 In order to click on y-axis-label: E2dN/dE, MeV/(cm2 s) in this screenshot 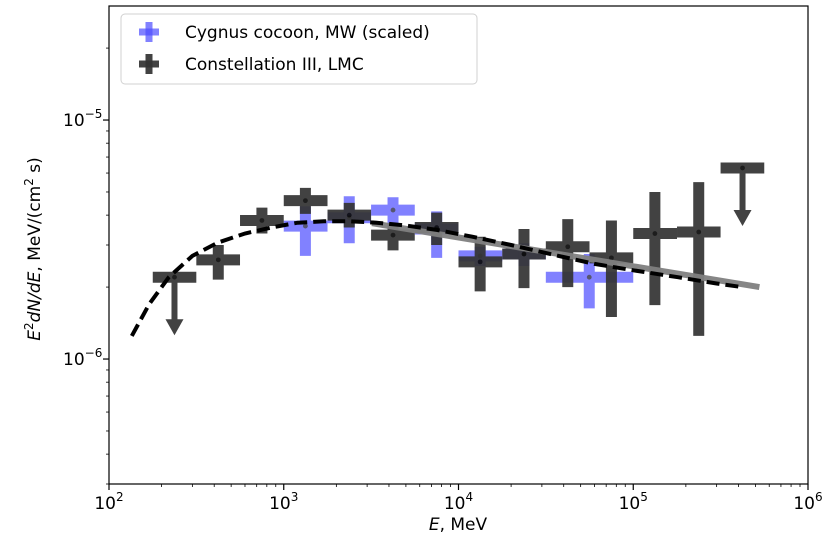, I will do `click(33, 249)`.